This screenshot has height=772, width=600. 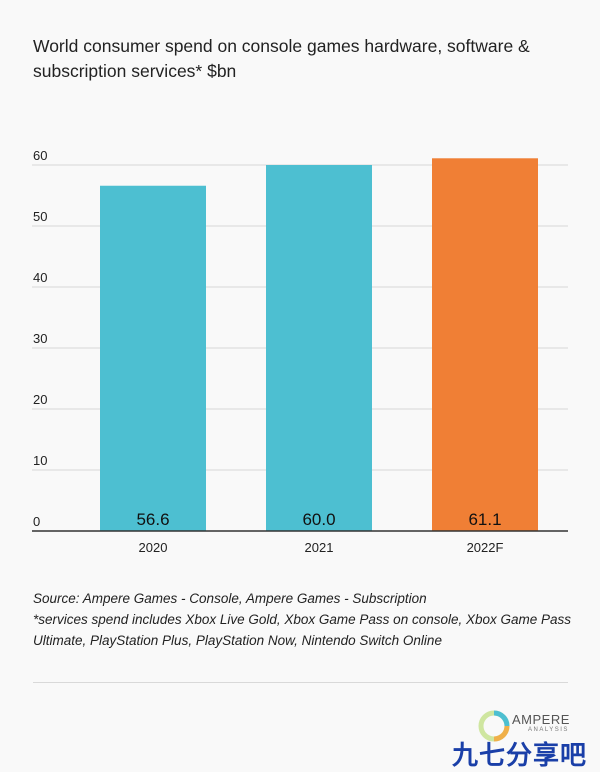 What do you see at coordinates (520, 755) in the screenshot?
I see `watermark: 九七分享吧` at bounding box center [520, 755].